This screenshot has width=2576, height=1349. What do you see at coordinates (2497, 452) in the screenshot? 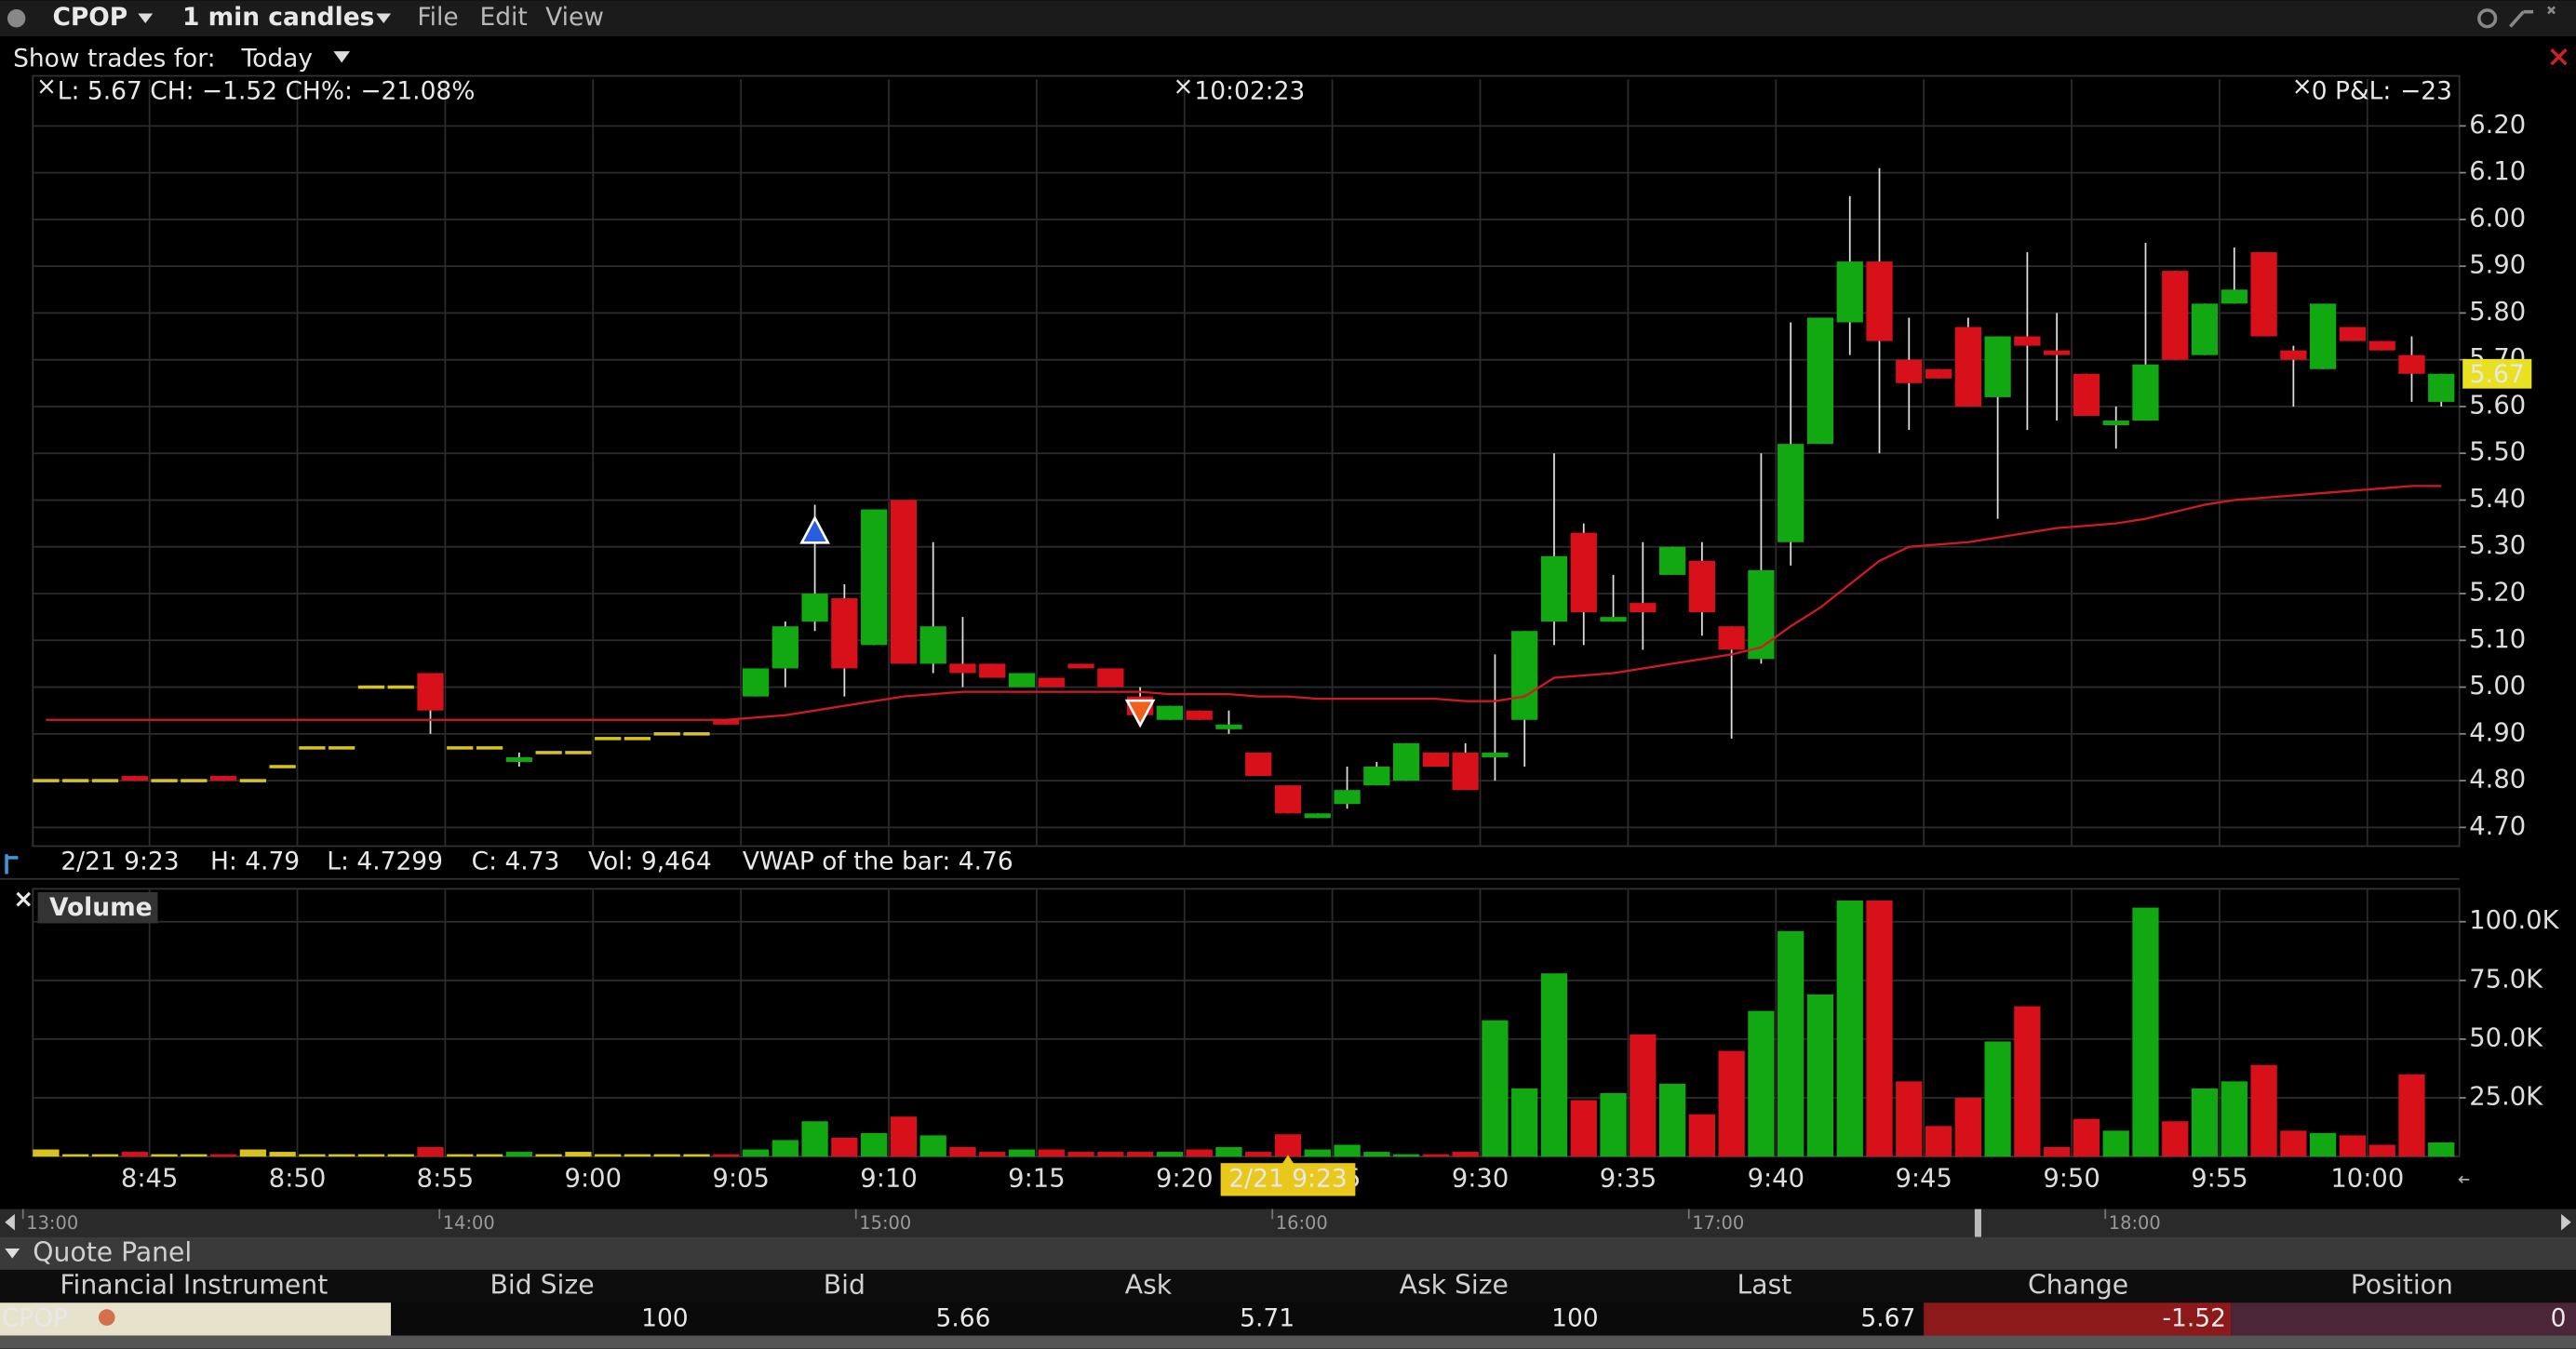
I see `y-tick-label: 5.50` at bounding box center [2497, 452].